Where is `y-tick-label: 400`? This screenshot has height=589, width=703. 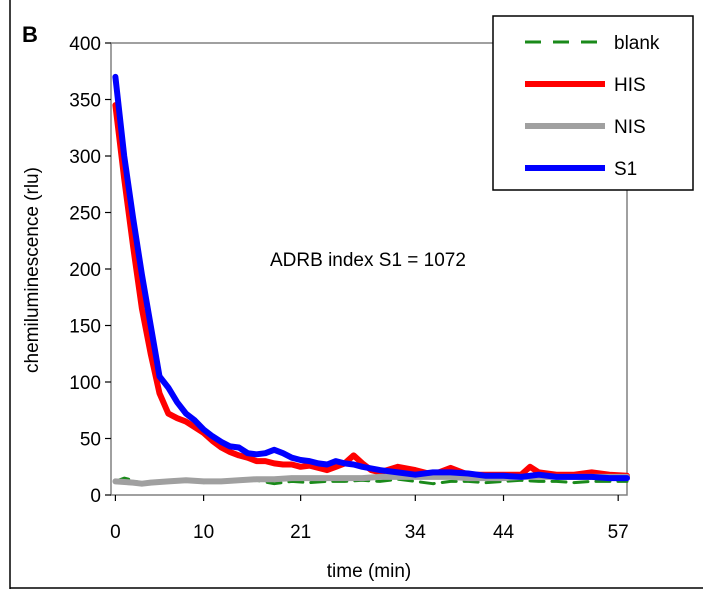 y-tick-label: 400 is located at coordinates (85, 44).